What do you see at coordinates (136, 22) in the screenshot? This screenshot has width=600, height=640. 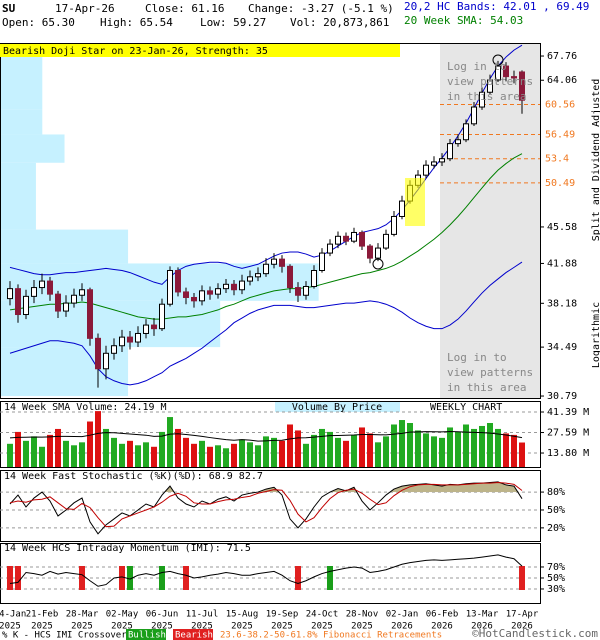 I see `high: High: 65.54` at bounding box center [136, 22].